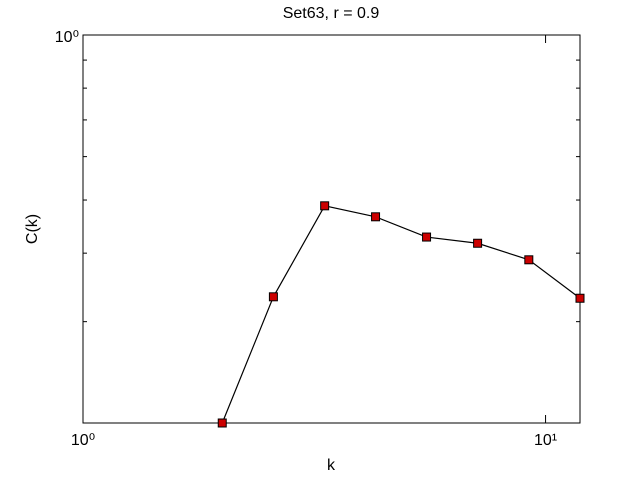 Image resolution: width=640 pixels, height=480 pixels. I want to click on chart-title: Set63, r = 0.9, so click(331, 13).